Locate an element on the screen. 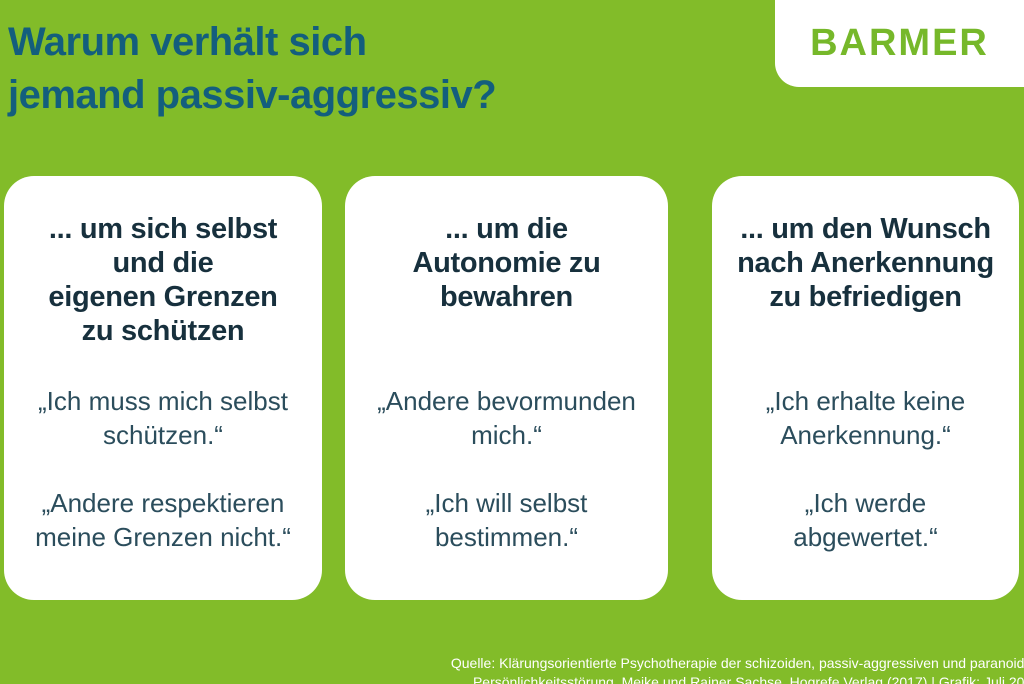 This screenshot has height=684, width=1024. barmer-wordmark: BARMER is located at coordinates (899, 43).